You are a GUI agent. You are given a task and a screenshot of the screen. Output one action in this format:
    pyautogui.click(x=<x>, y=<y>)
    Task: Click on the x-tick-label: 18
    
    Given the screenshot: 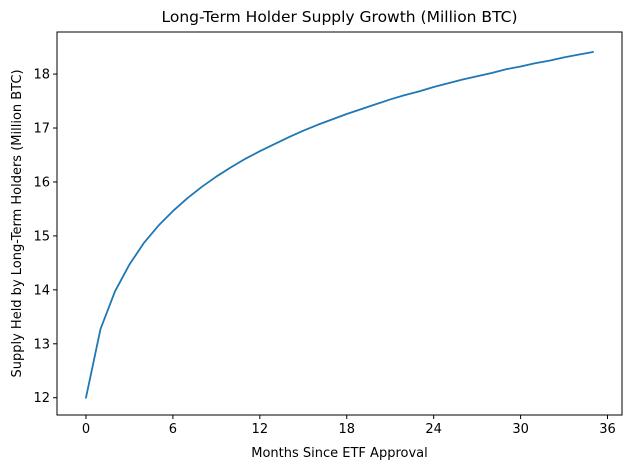 What is the action you would take?
    pyautogui.click(x=346, y=429)
    